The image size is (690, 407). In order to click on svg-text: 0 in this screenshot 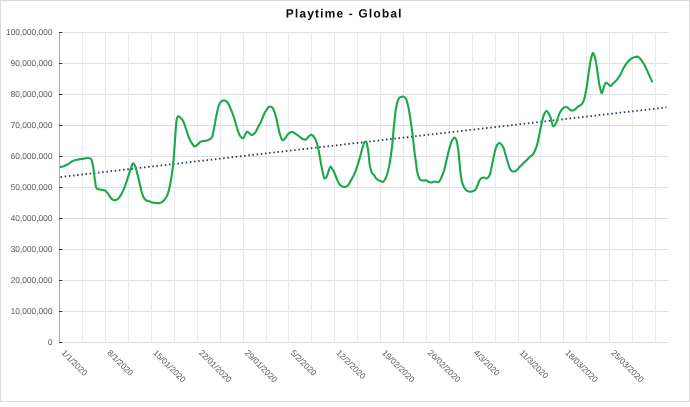, I will do `click(50, 342)`.